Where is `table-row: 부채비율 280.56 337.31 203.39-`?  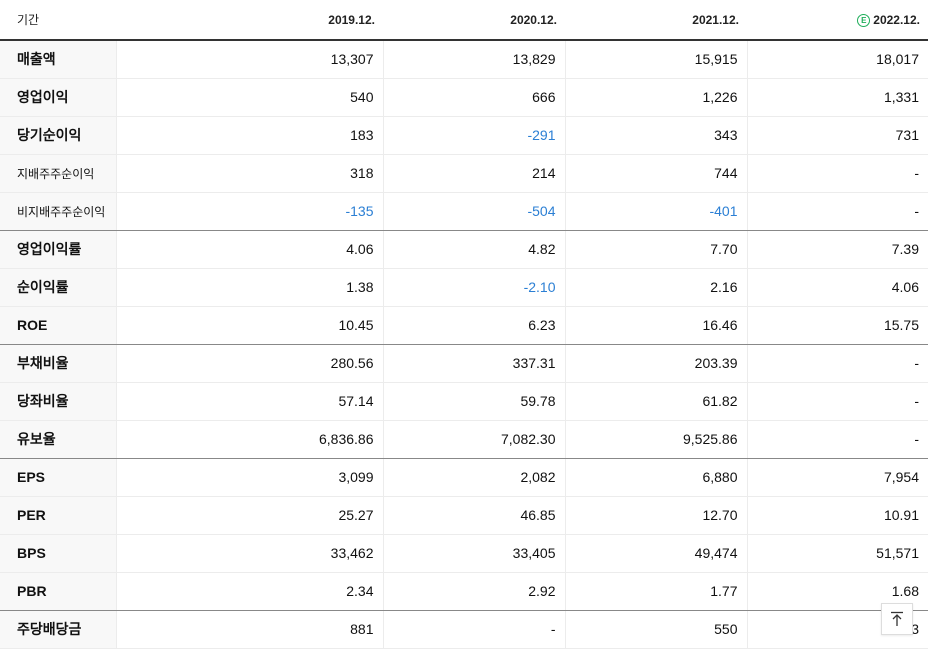 table-row: 부채비율 280.56 337.31 203.39- is located at coordinates (464, 363).